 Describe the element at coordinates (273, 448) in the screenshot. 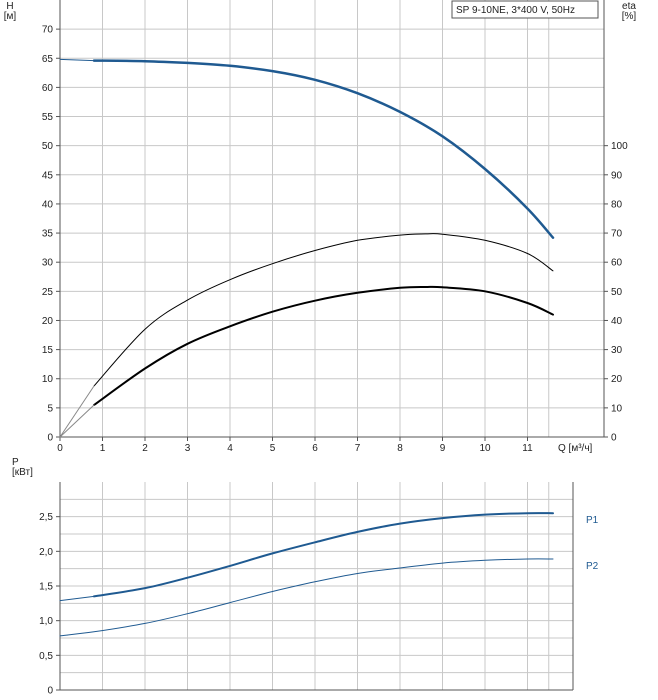

I see `x-tick-label: 5` at that location.